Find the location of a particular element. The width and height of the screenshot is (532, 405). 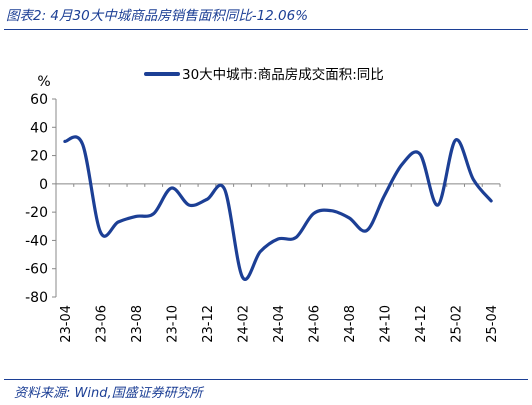

x-tick-label: 24-02 is located at coordinates (243, 324).